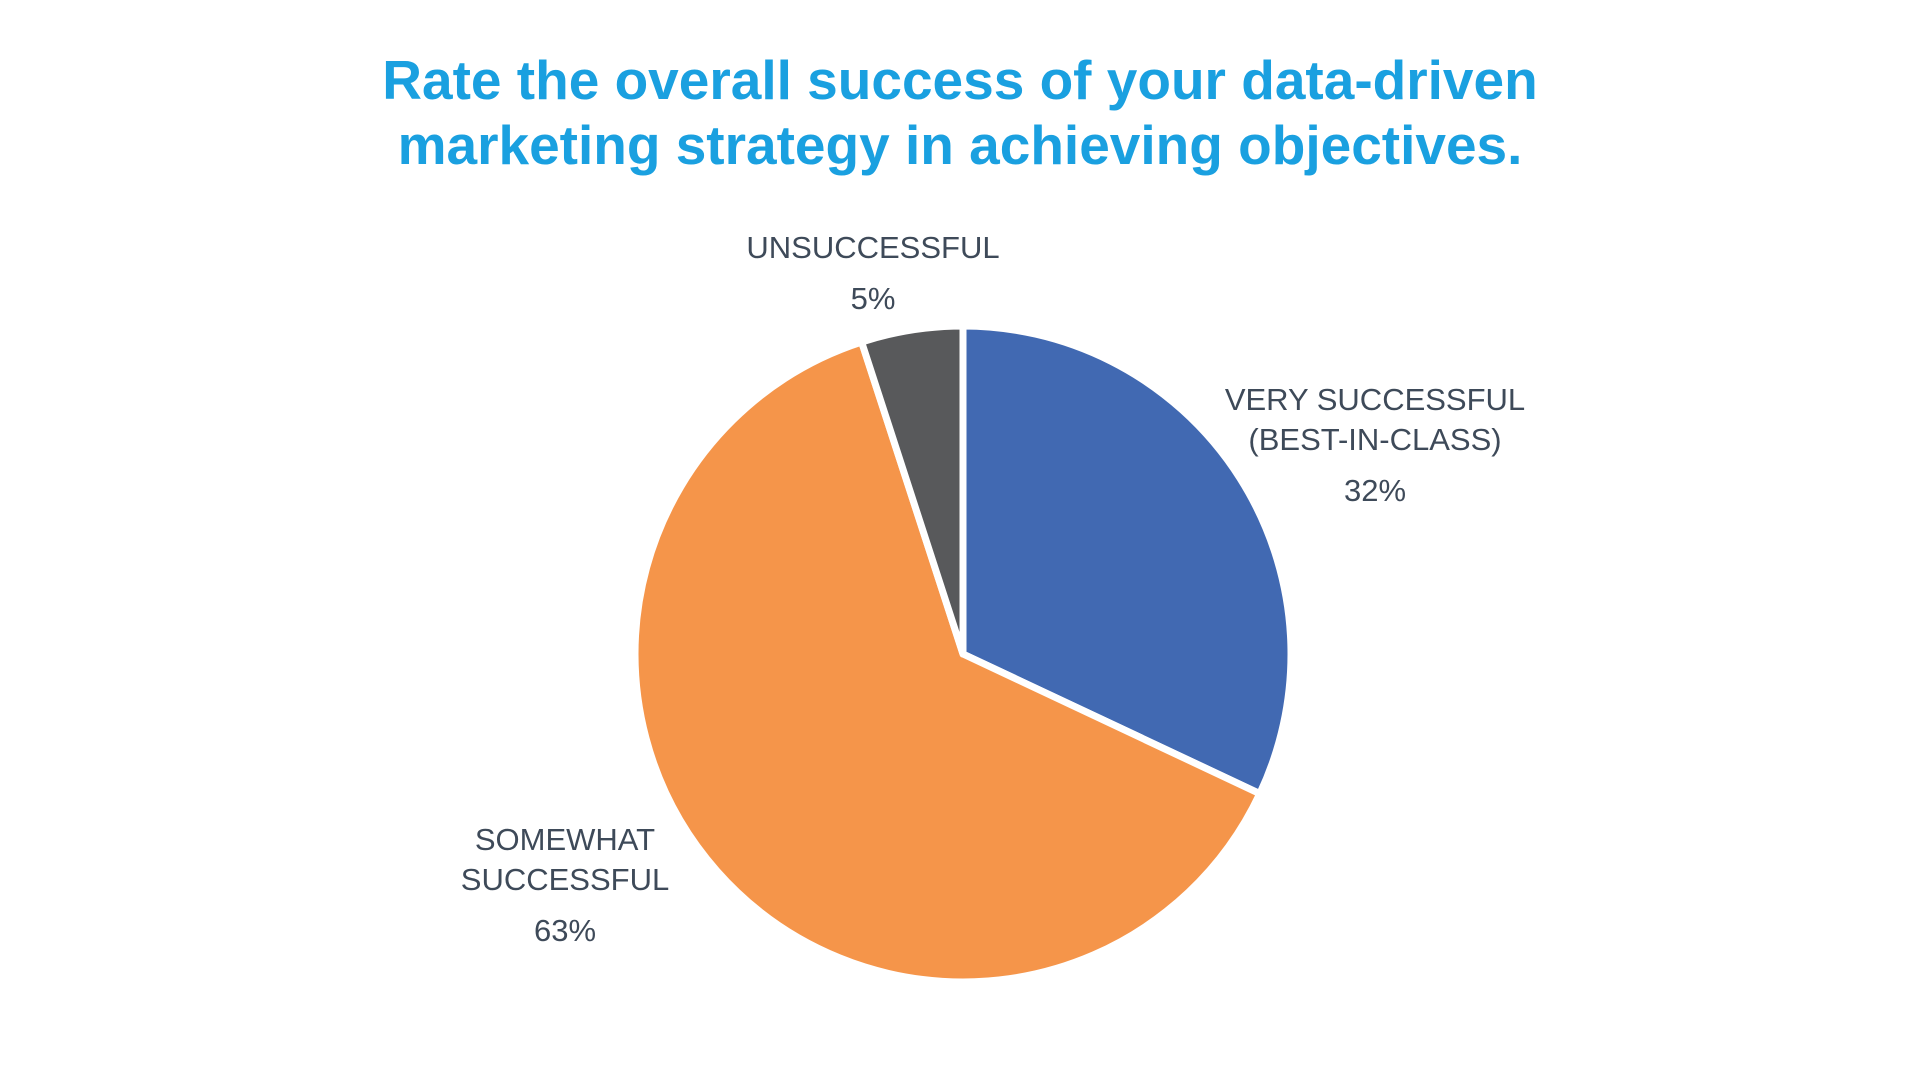  What do you see at coordinates (873, 298) in the screenshot?
I see `slice-label-unsuccessful-pct: 5%` at bounding box center [873, 298].